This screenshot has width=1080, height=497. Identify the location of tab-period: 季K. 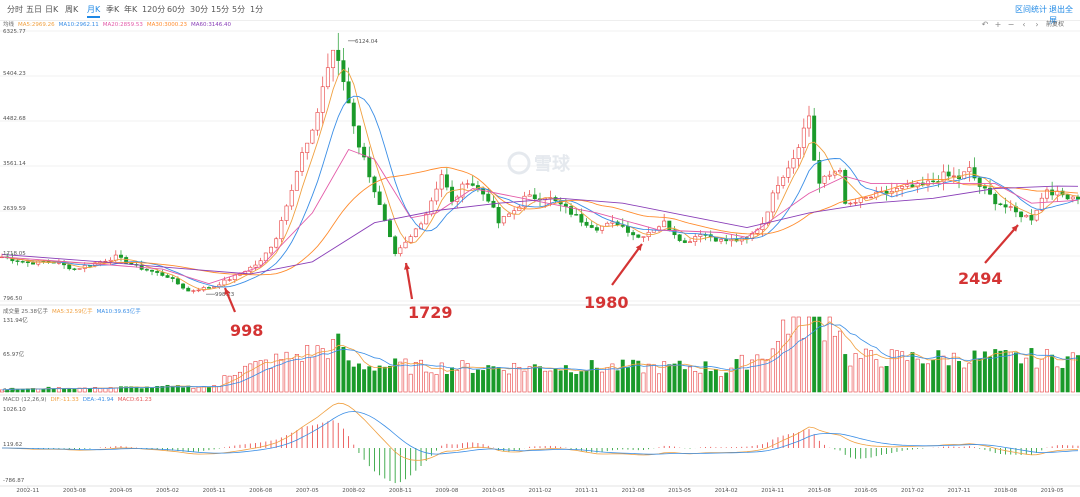
(113, 9).